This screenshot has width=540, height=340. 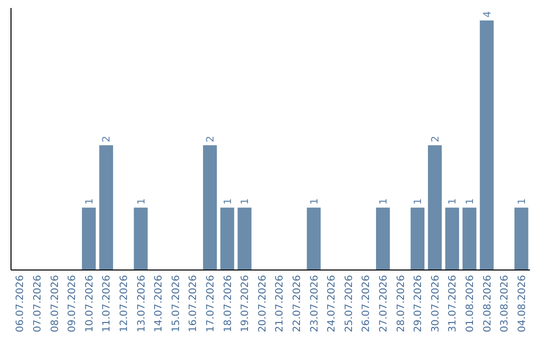 What do you see at coordinates (349, 303) in the screenshot?
I see `x-tick-label: 25.07.2026` at bounding box center [349, 303].